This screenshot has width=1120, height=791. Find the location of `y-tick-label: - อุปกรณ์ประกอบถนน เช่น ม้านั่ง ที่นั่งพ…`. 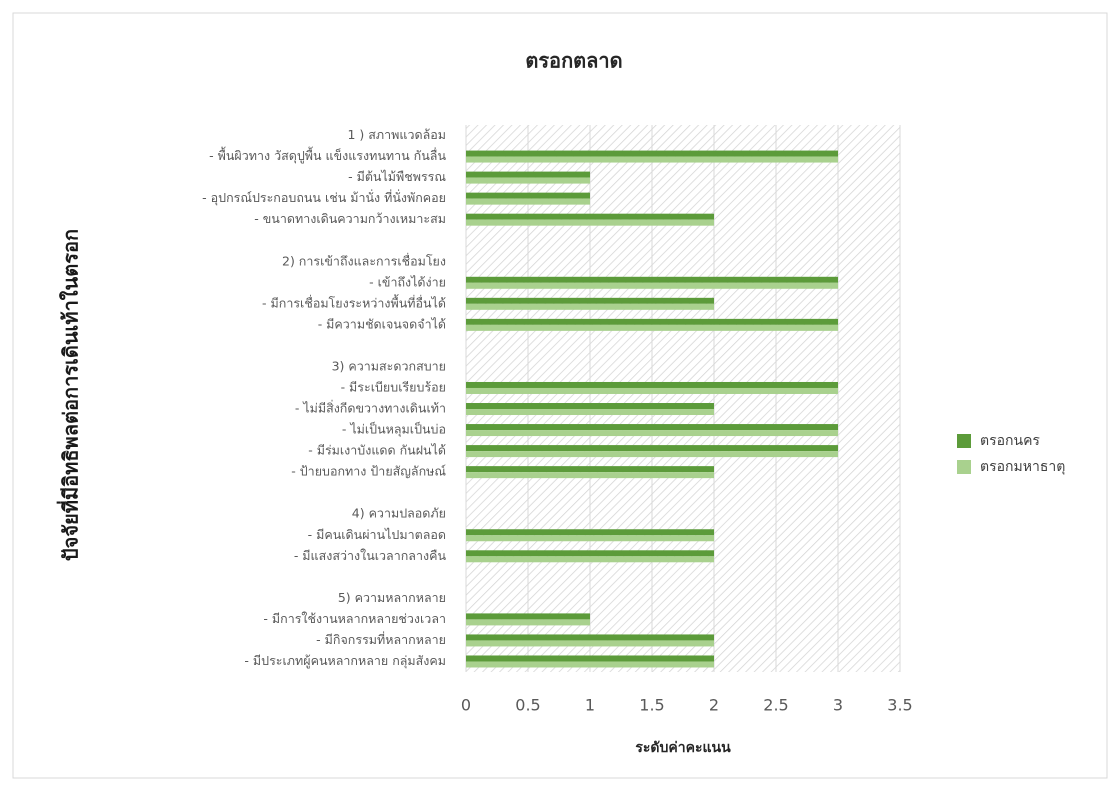

y-tick-label: - อุปกรณ์ประกอบถนน เช่น ม้านั่ง ที่นั่งพ… is located at coordinates (324, 197).